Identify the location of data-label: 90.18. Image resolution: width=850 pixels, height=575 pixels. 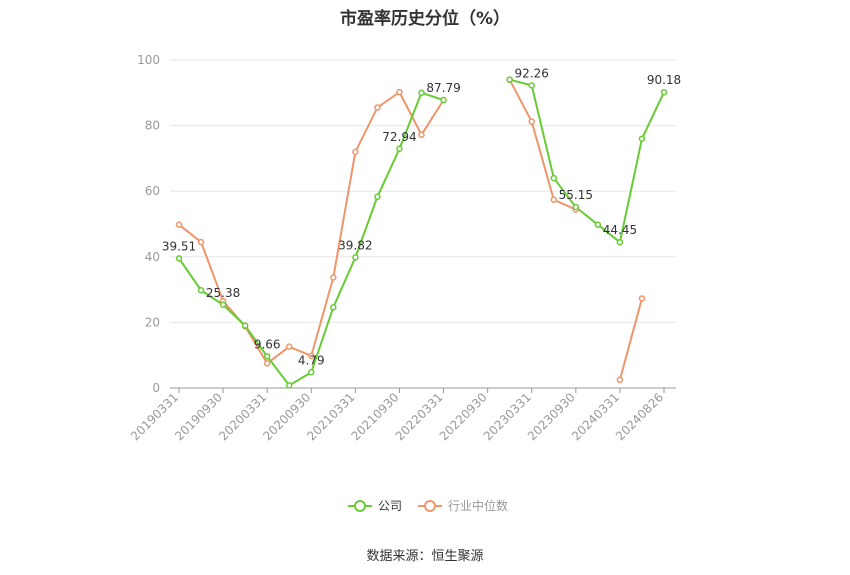
(664, 80).